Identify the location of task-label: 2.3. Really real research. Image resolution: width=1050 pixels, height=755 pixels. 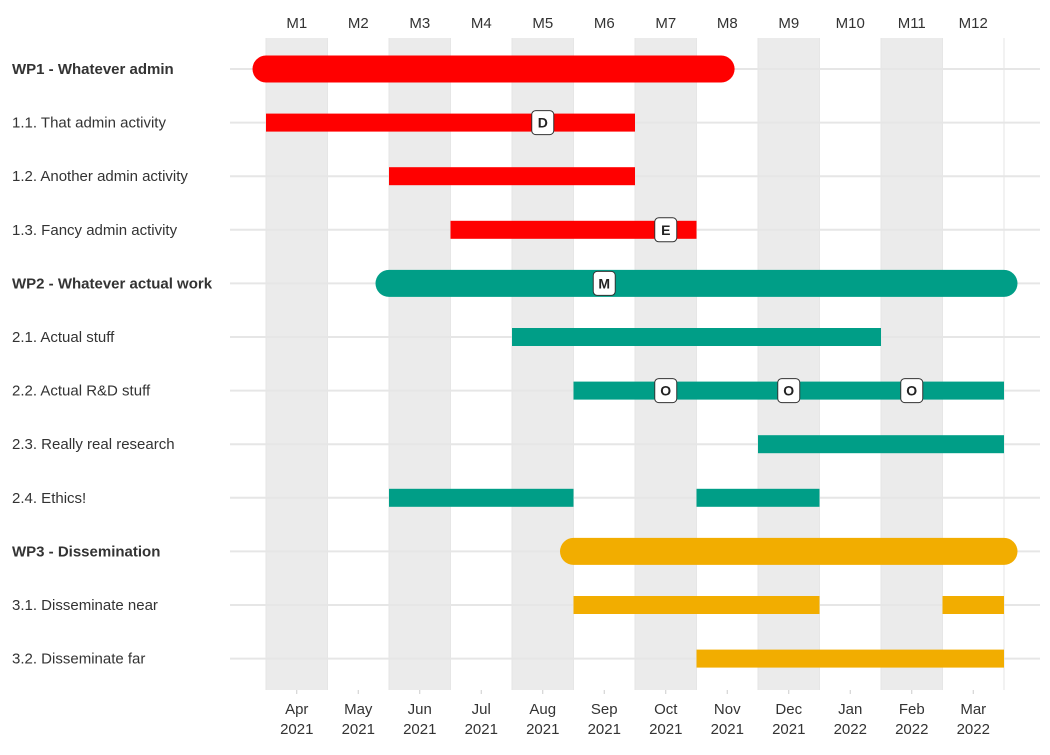
(93, 444).